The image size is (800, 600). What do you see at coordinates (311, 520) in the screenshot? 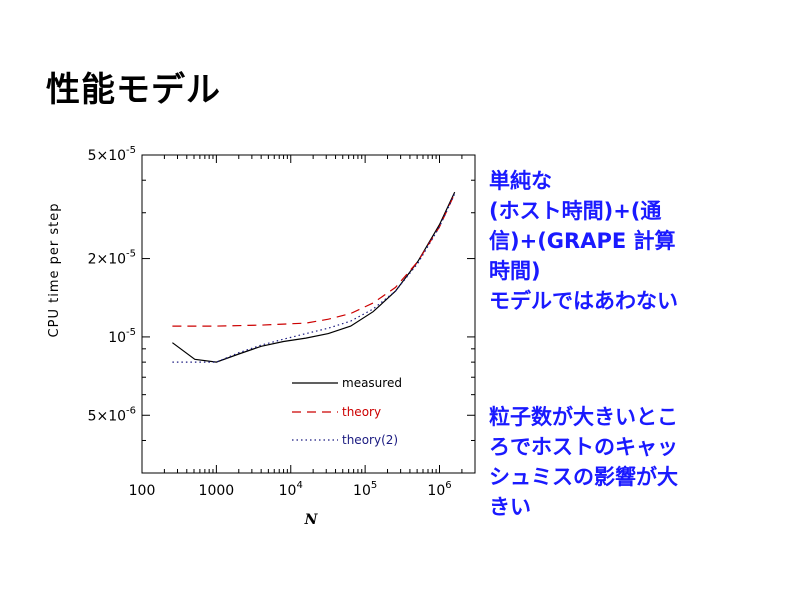
I see `x-axis-label: N` at bounding box center [311, 520].